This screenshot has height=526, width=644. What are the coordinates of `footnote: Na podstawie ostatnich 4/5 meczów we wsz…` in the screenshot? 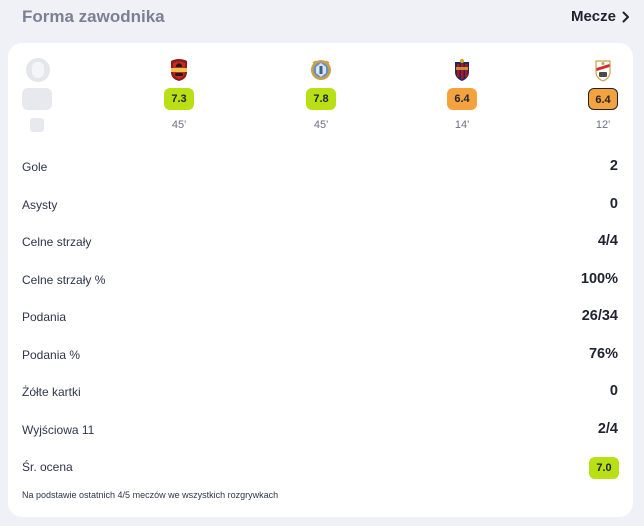 It's located at (150, 495).